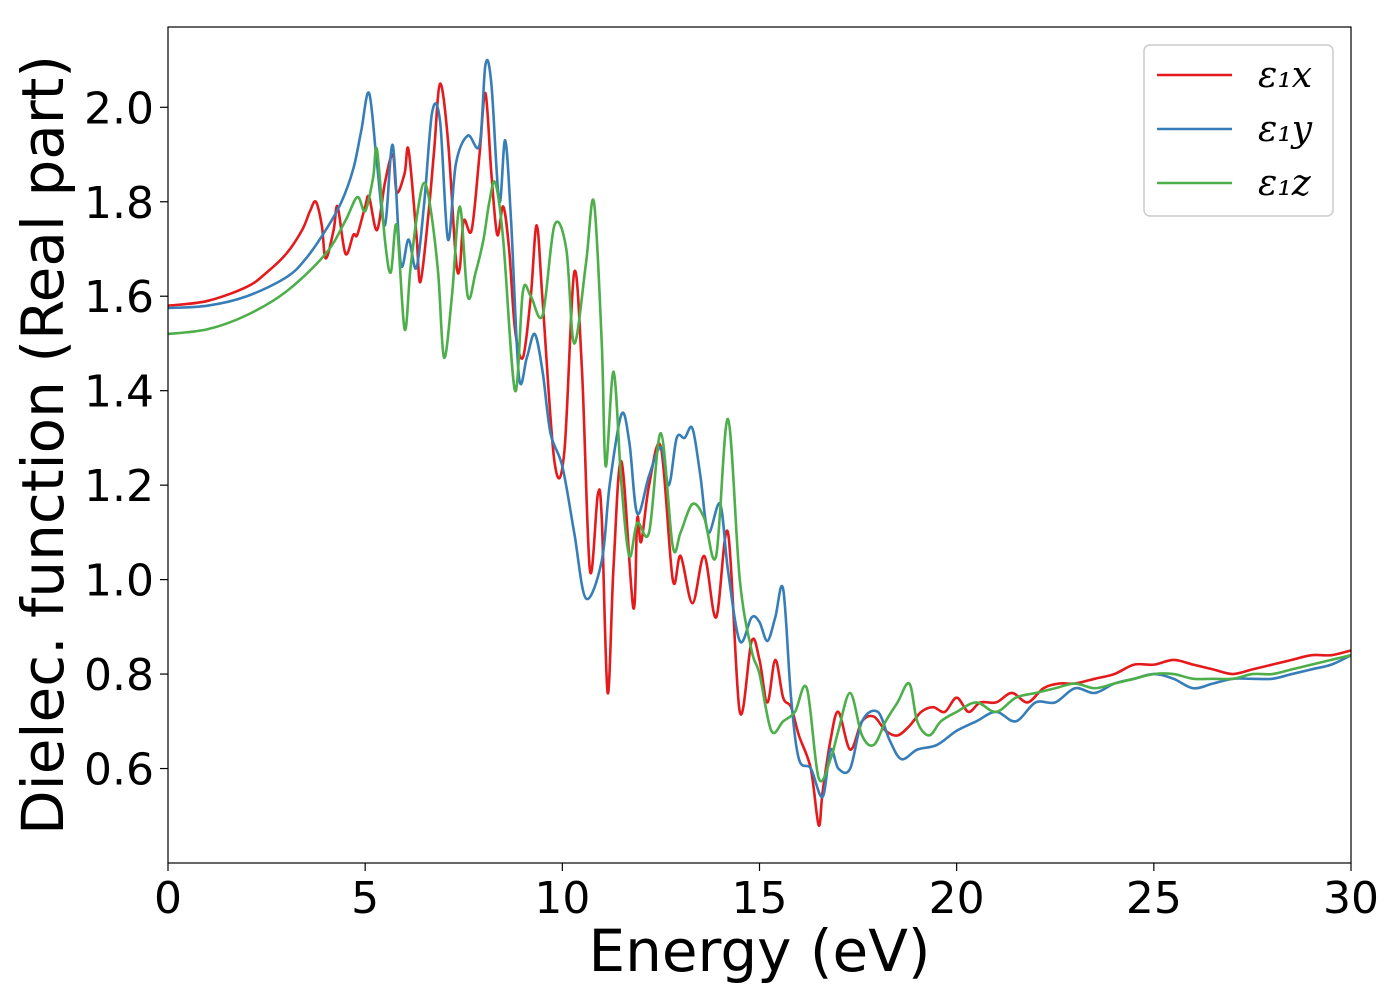 This screenshot has width=1400, height=1000. Describe the element at coordinates (119, 770) in the screenshot. I see `y-tick-label: 0.6` at that location.